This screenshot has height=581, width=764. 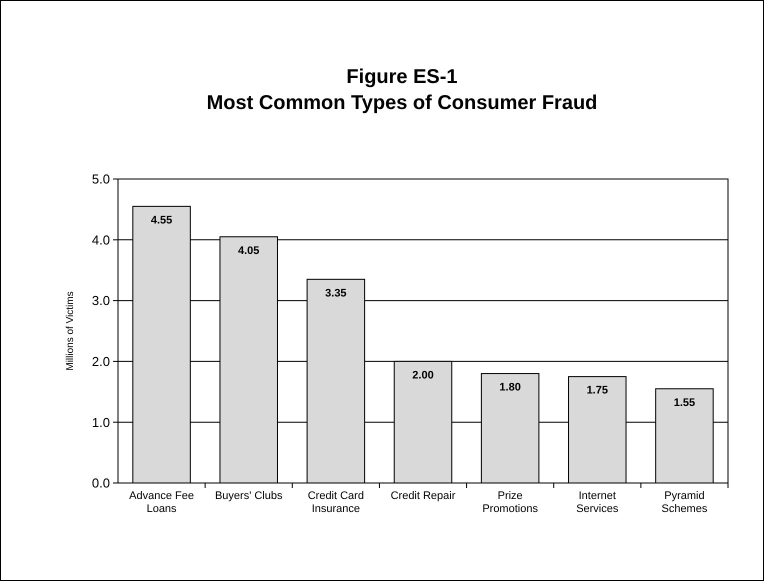 I want to click on x-tick-label: Credit Card Insurance, so click(x=336, y=502).